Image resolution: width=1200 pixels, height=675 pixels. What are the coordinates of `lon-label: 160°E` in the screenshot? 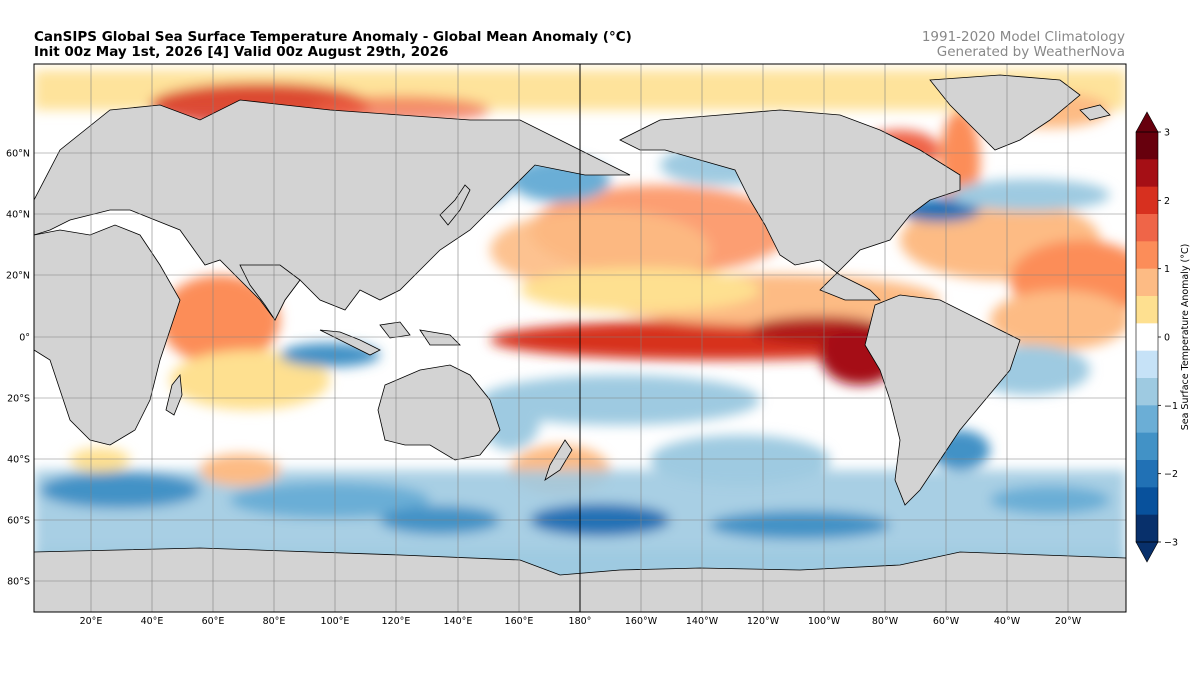 It's located at (519, 621).